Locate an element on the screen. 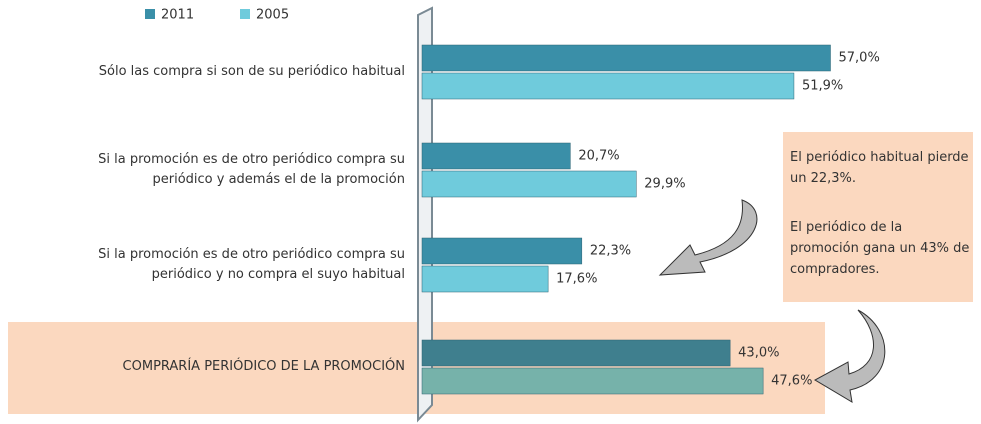 The image size is (981, 424). value-label: 51,9% is located at coordinates (822, 86).